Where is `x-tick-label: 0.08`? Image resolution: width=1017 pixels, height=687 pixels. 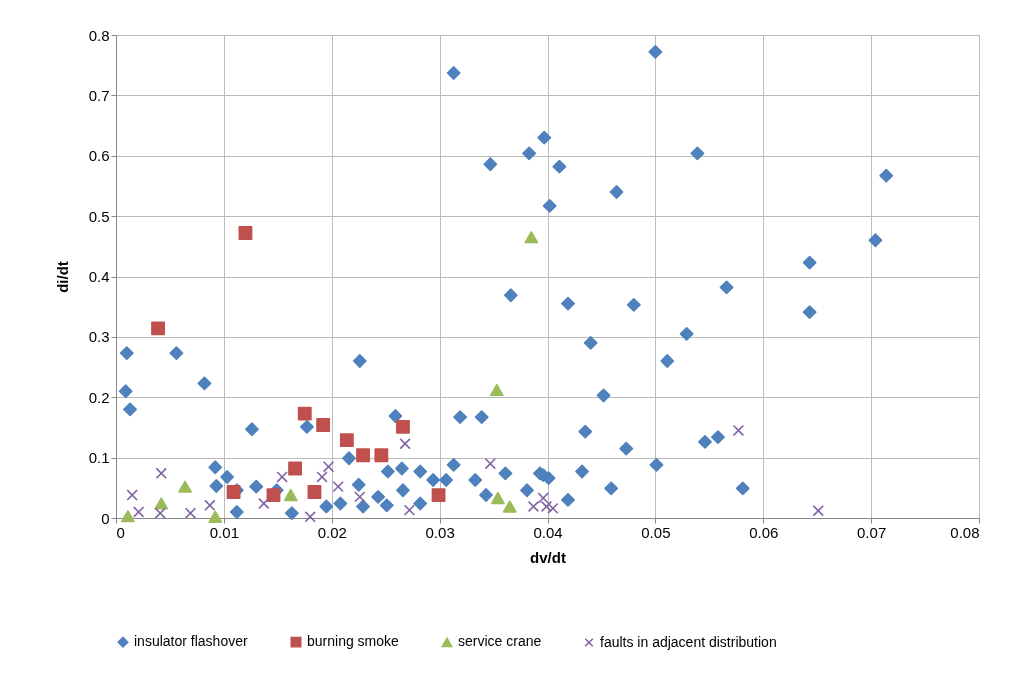 x-tick-label: 0.08 is located at coordinates (965, 532).